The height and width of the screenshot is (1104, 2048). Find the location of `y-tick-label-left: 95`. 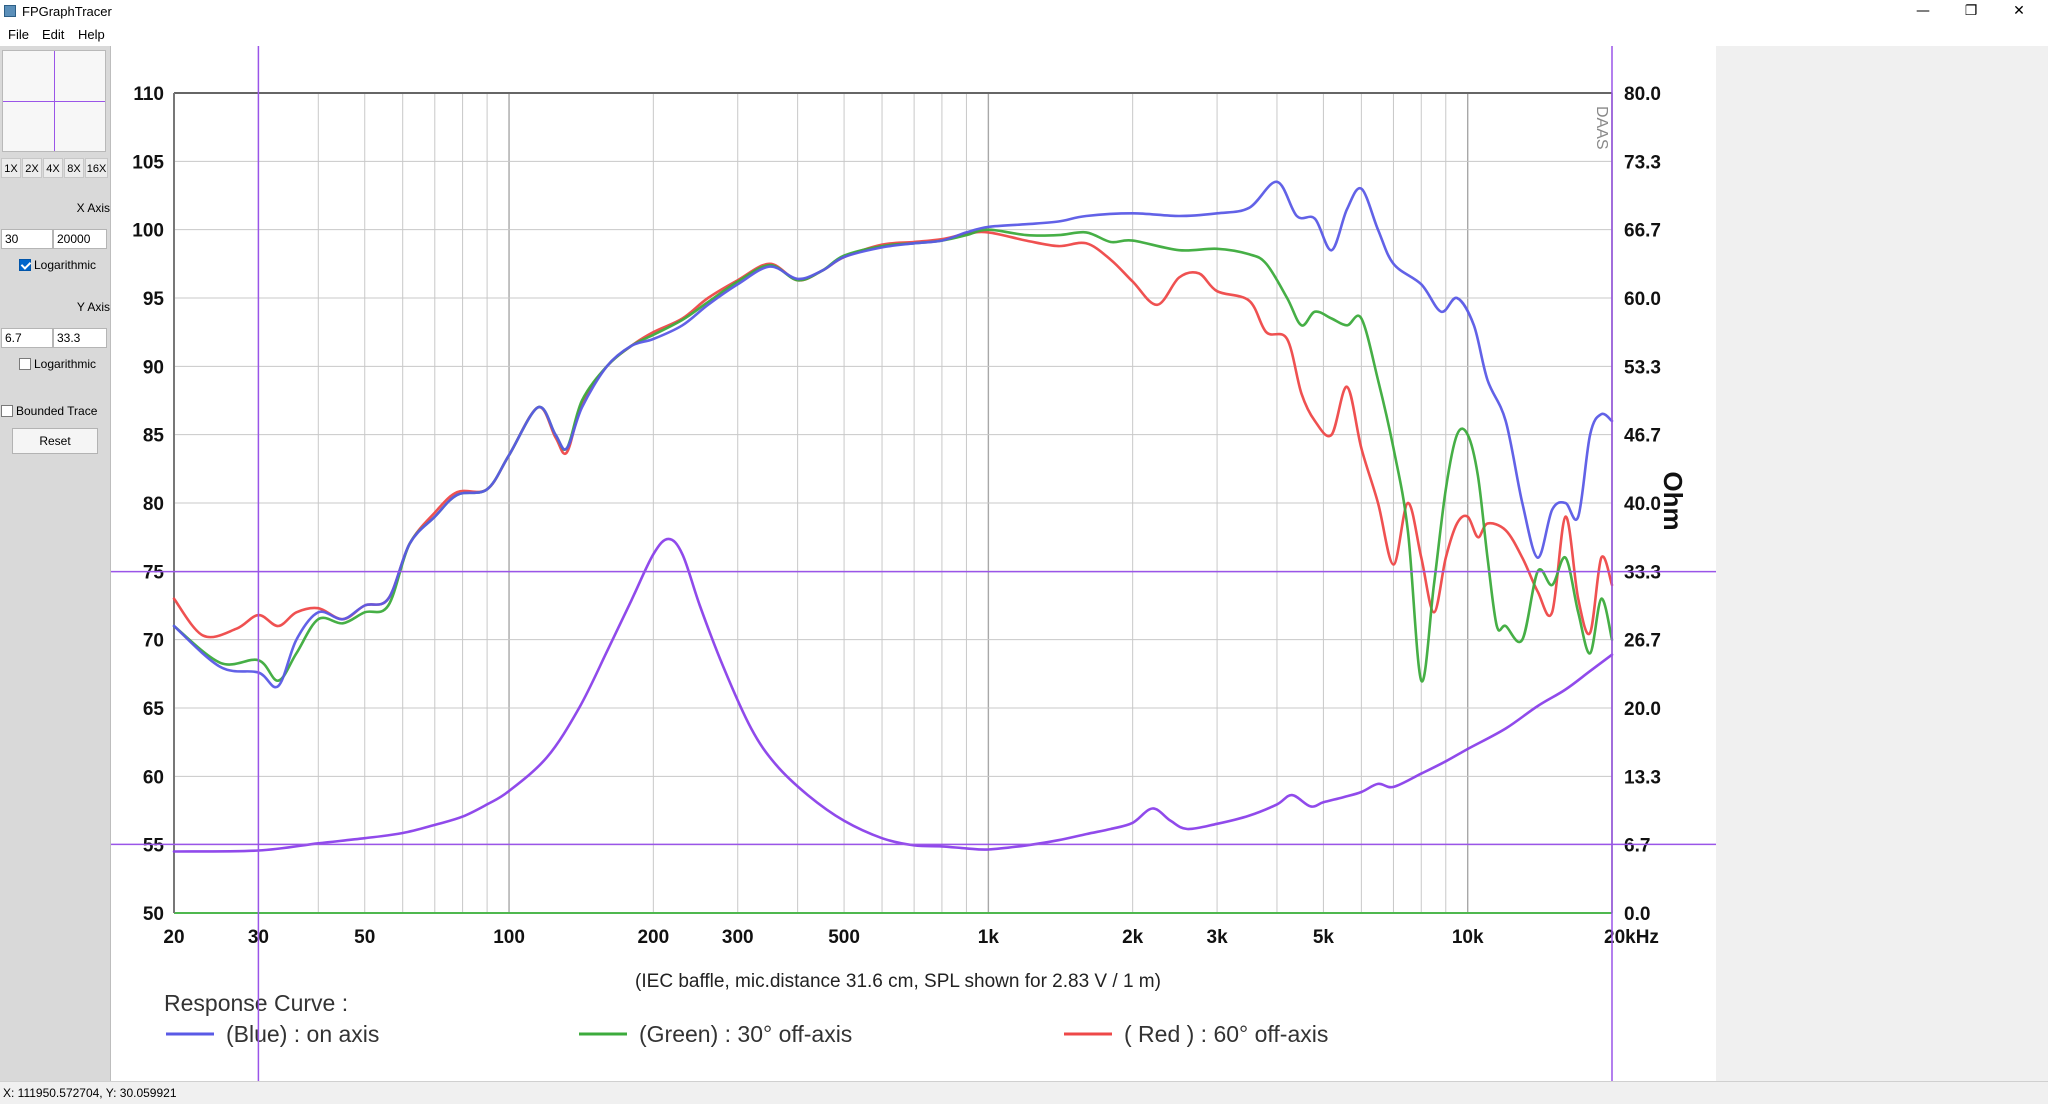

y-tick-label-left: 95 is located at coordinates (154, 299).